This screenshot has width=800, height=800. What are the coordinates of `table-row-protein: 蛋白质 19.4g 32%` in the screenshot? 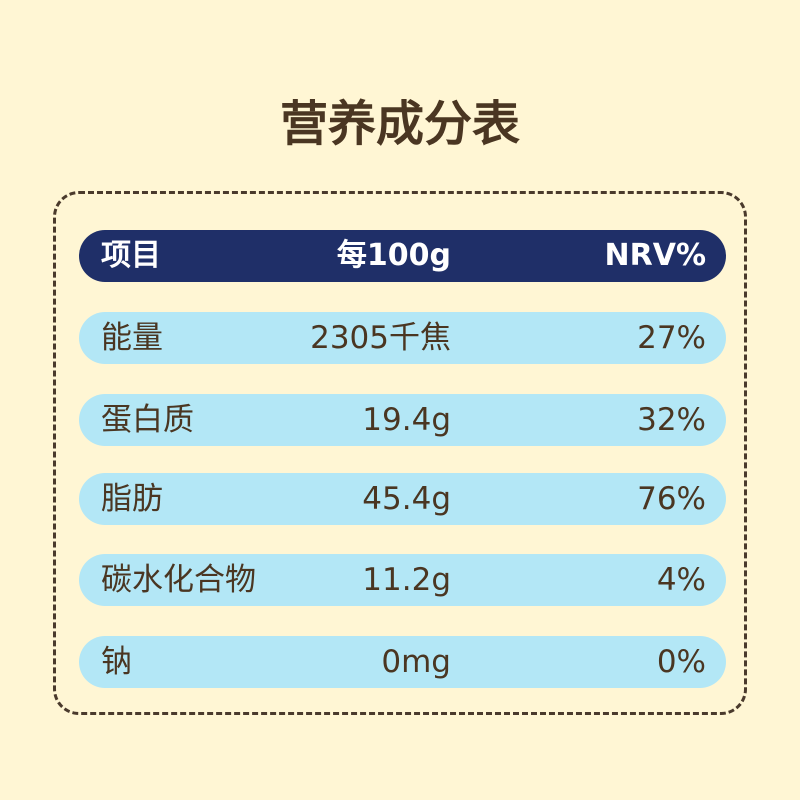 It's located at (402, 420).